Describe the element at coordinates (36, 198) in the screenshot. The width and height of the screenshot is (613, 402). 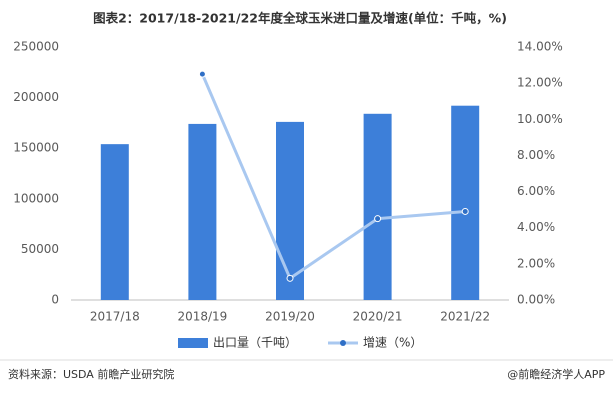
I see `y-tick-label: 100000` at that location.